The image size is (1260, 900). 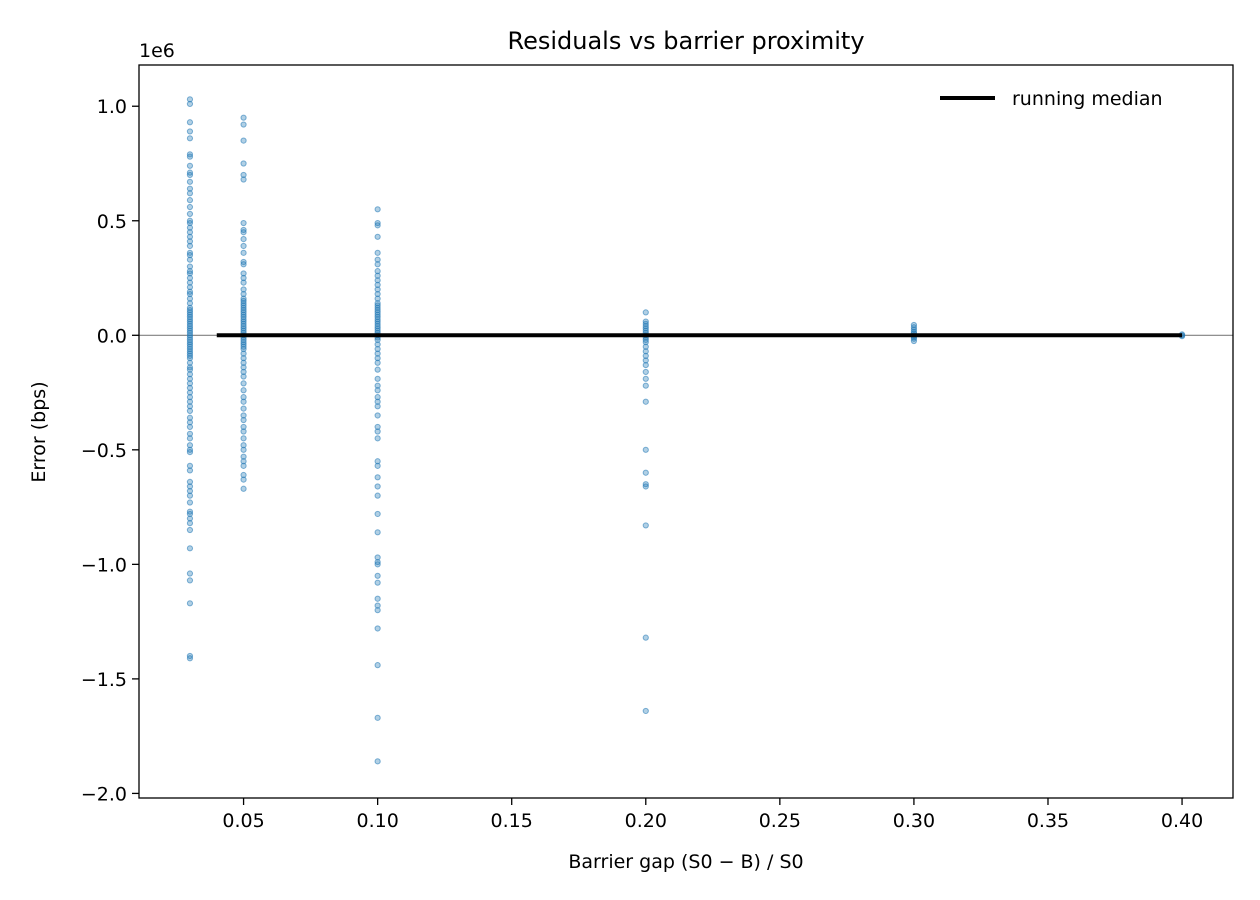 I want to click on y-tick-label: −2.0, so click(x=104, y=794).